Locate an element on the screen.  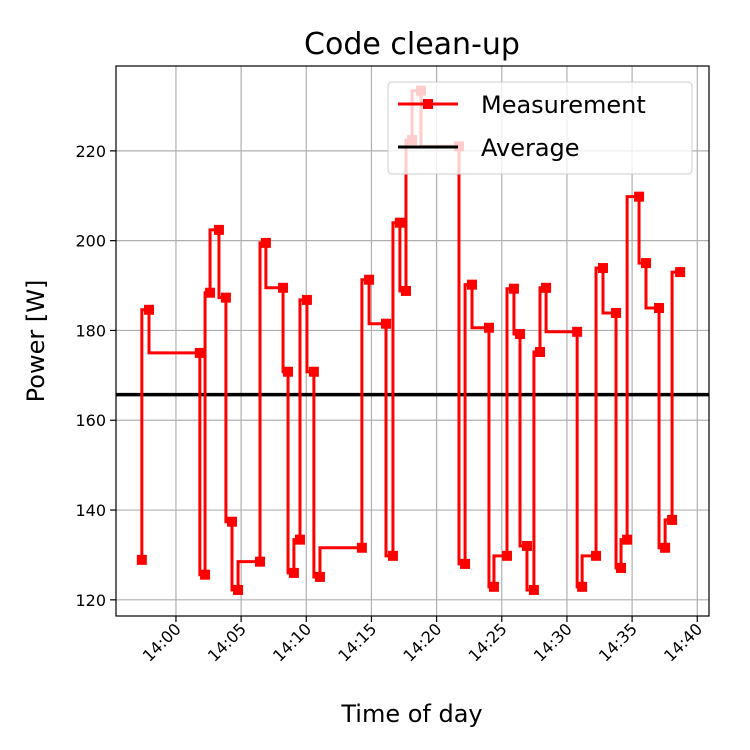
x-tick-label: 14:40 is located at coordinates (683, 642).